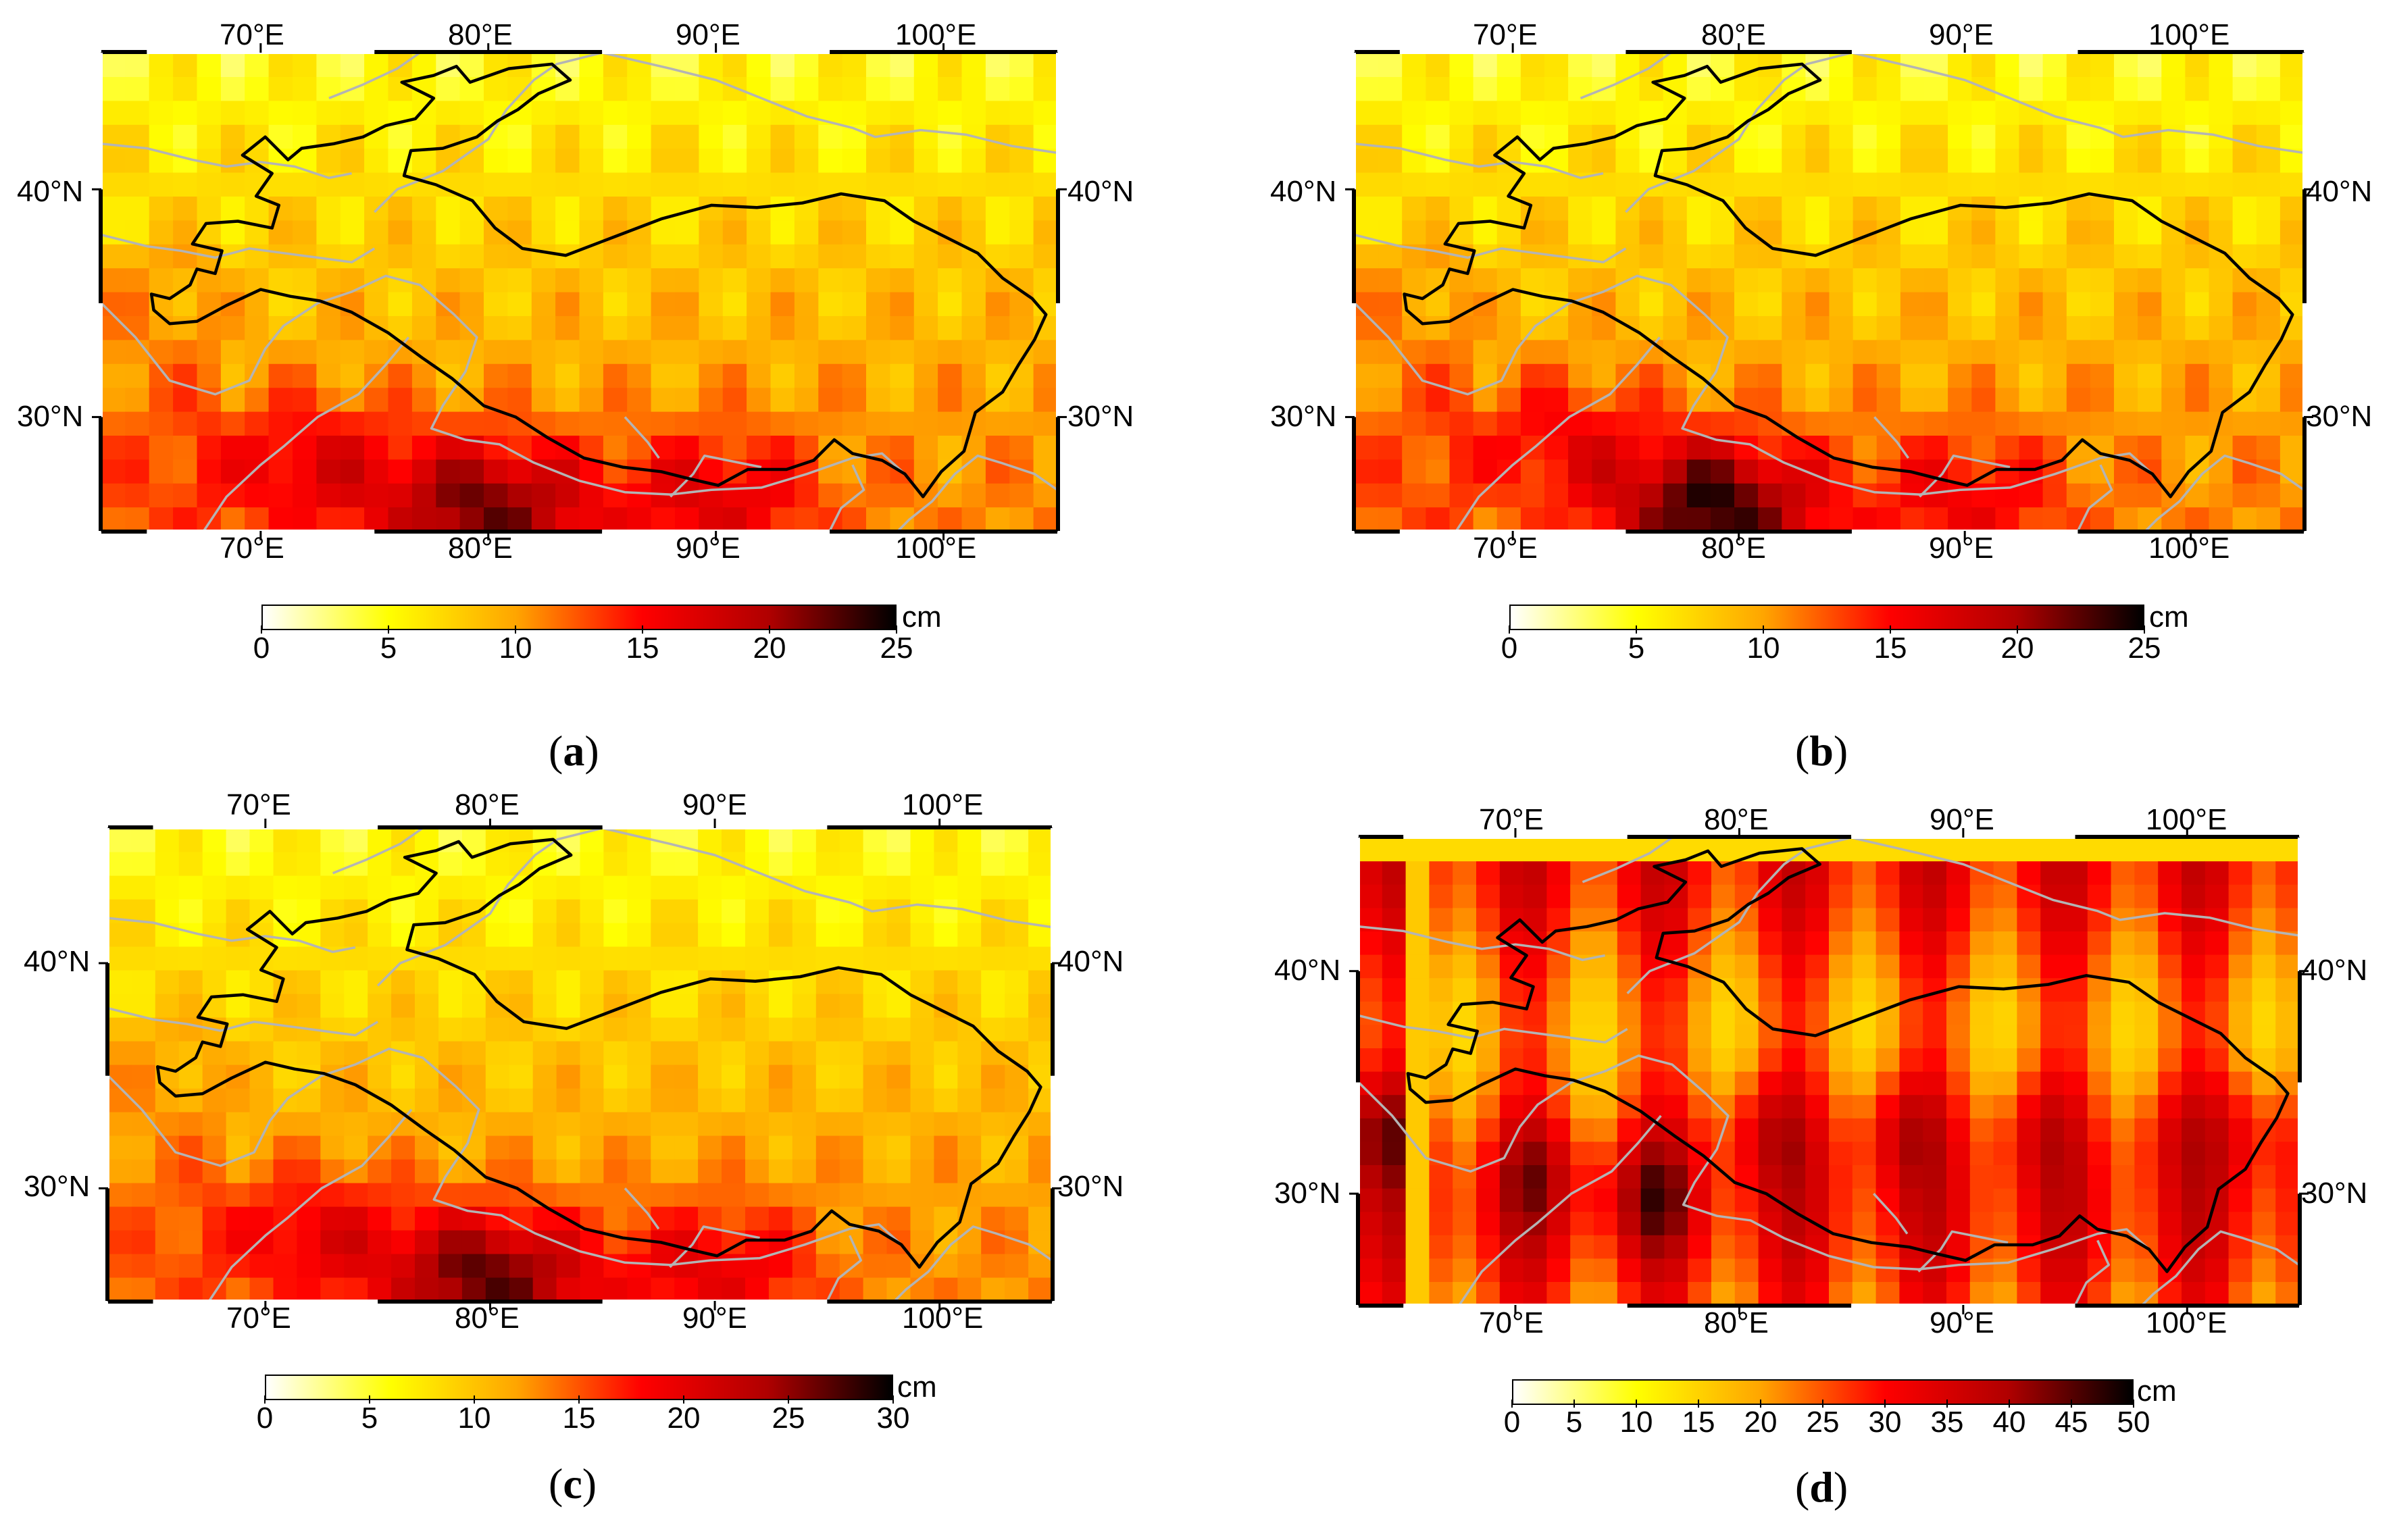 Image resolution: width=2393 pixels, height=1540 pixels. What do you see at coordinates (2144, 629) in the screenshot?
I see `colorbar-tick-mark` at bounding box center [2144, 629].